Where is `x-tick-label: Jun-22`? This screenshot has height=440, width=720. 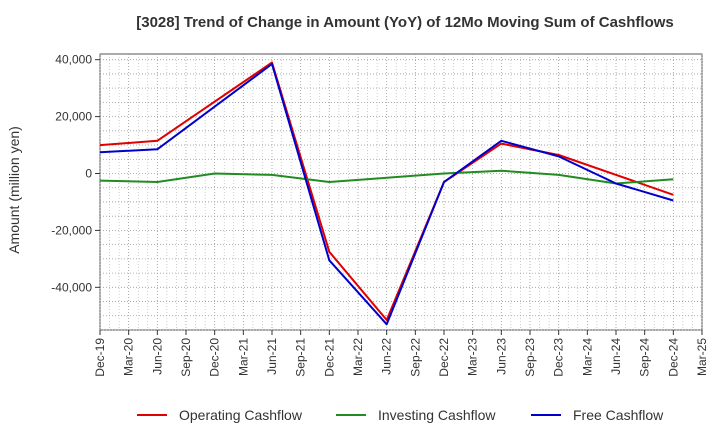
x-tick-label: Jun-22 is located at coordinates (387, 356).